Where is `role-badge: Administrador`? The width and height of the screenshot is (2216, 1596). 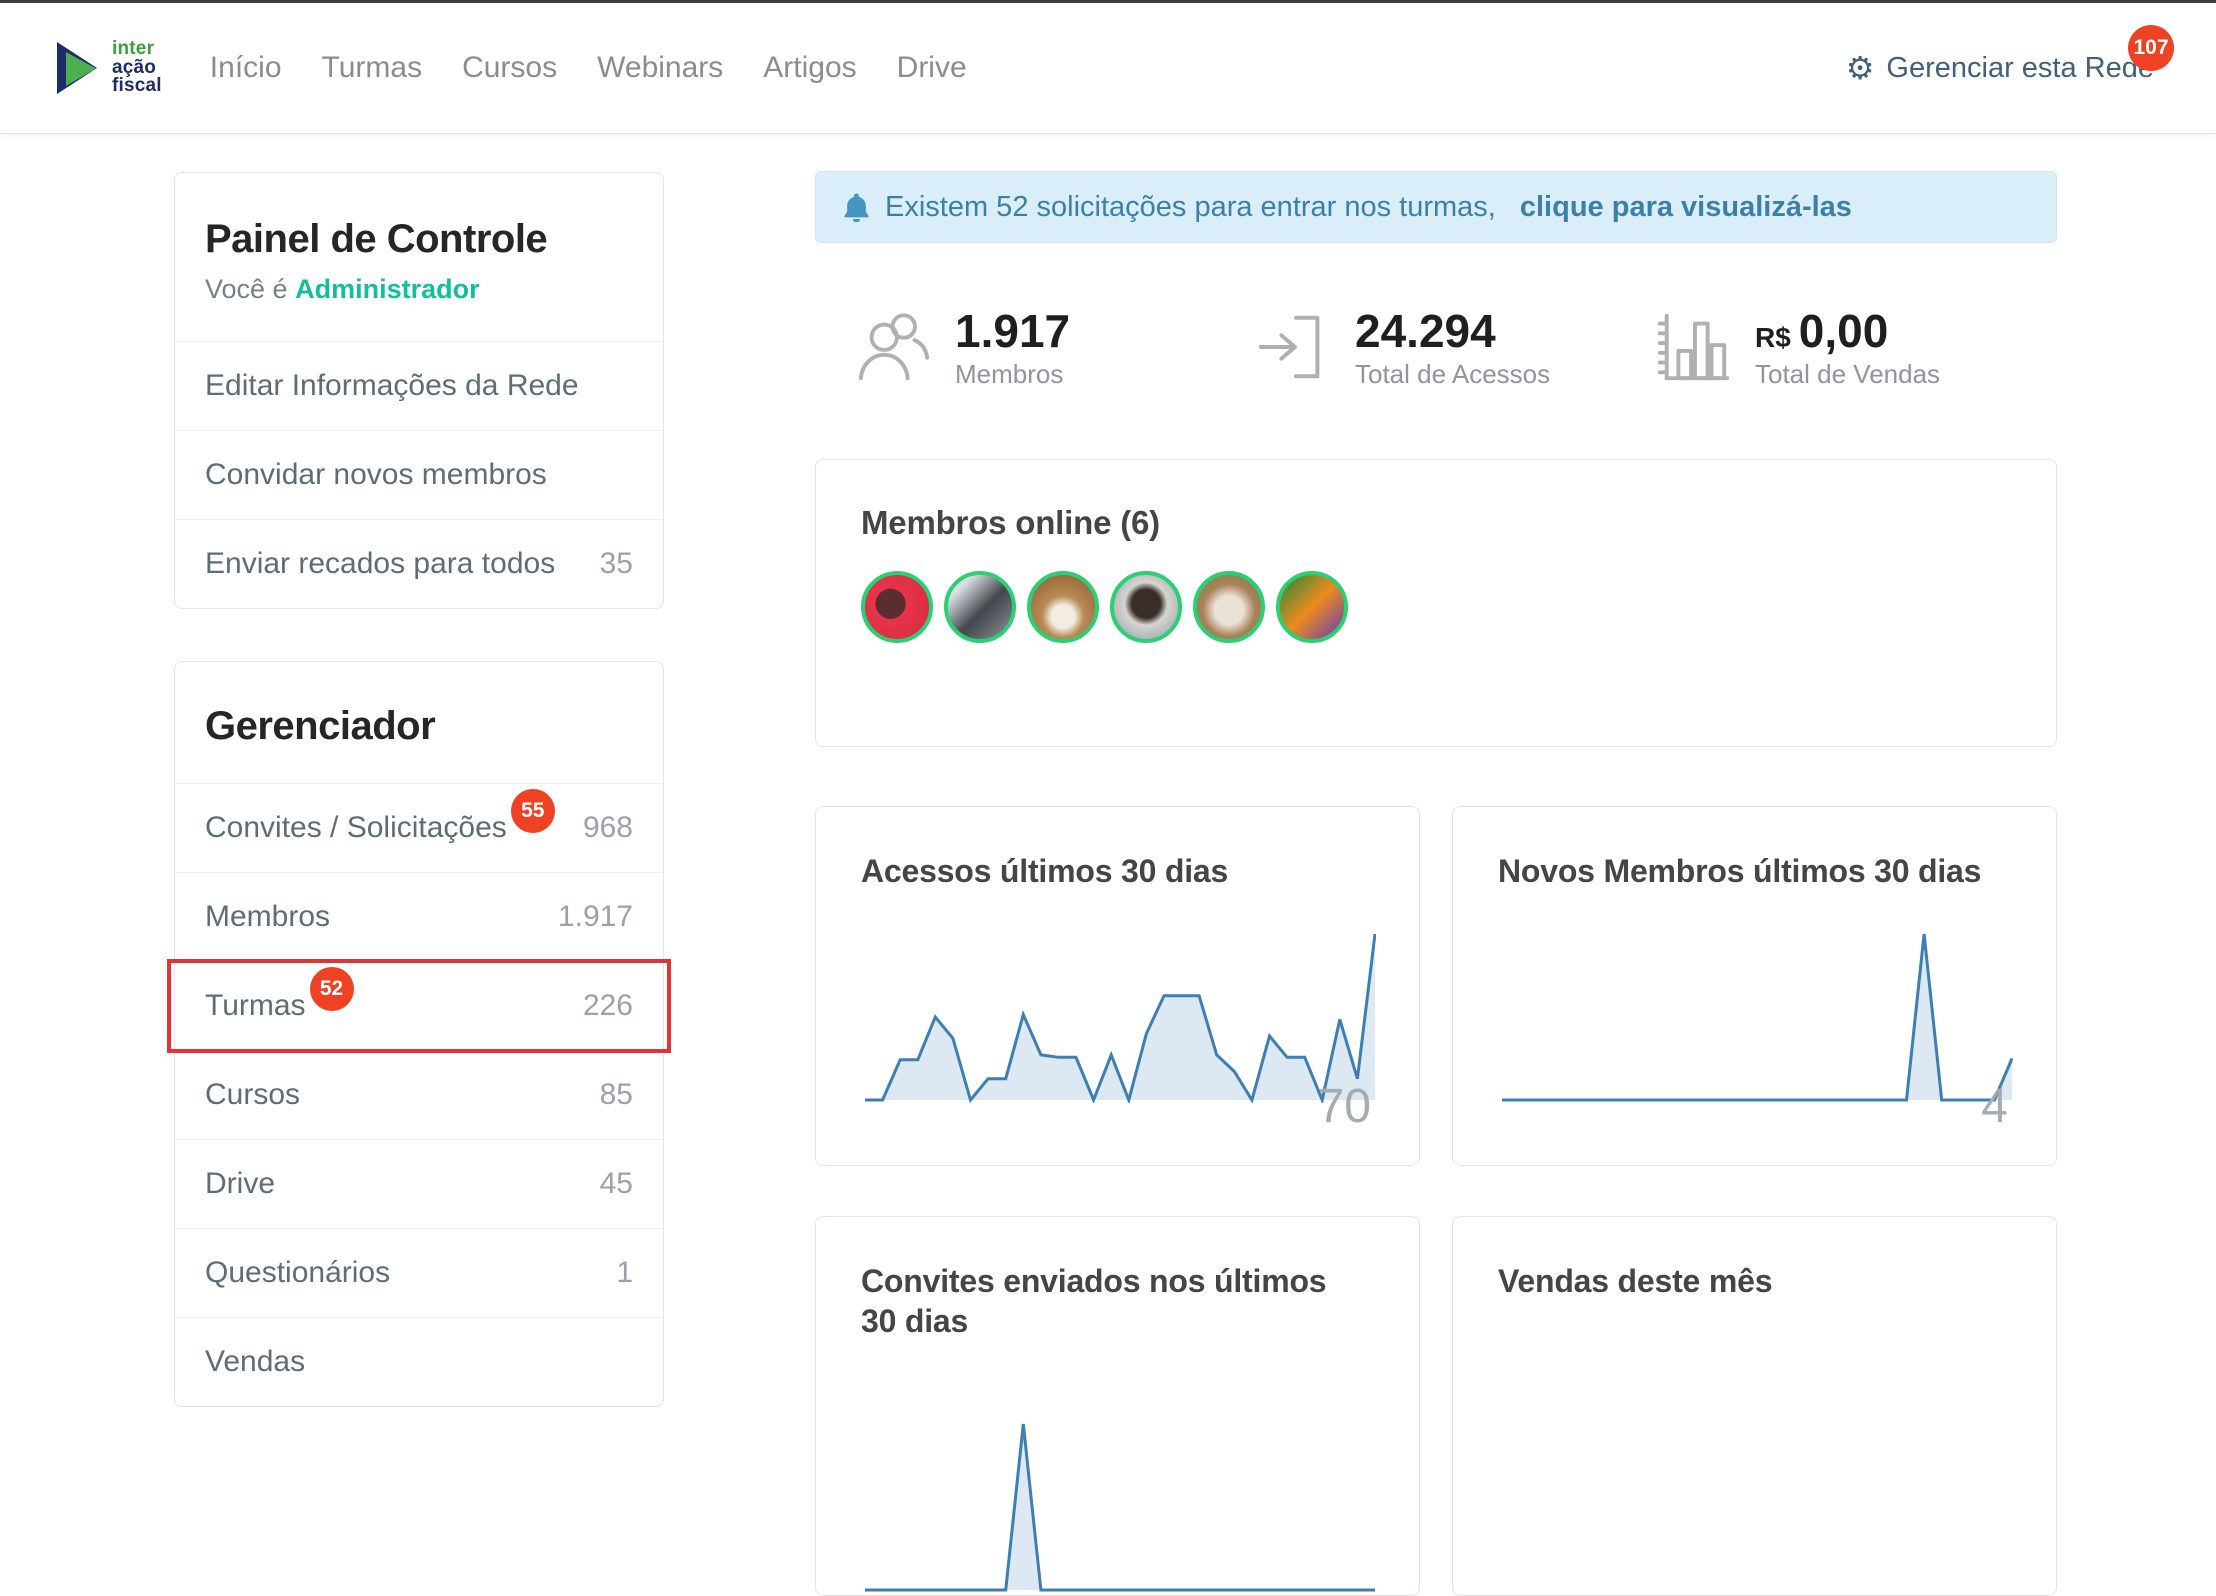
role-badge: Administrador is located at coordinates (387, 289).